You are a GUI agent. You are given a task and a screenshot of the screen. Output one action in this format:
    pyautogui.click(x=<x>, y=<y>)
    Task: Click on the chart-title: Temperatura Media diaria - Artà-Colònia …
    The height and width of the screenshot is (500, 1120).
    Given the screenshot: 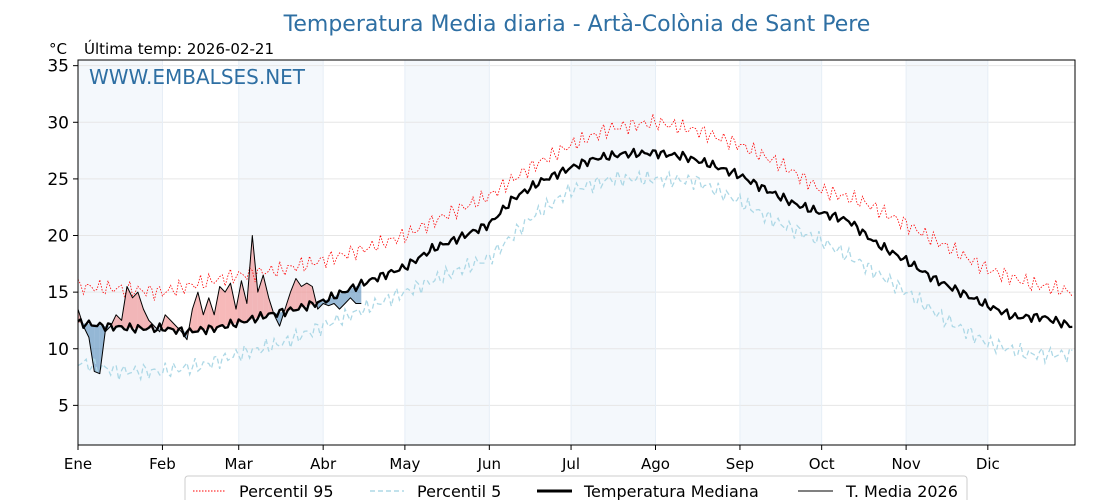 What is the action you would take?
    pyautogui.click(x=577, y=24)
    